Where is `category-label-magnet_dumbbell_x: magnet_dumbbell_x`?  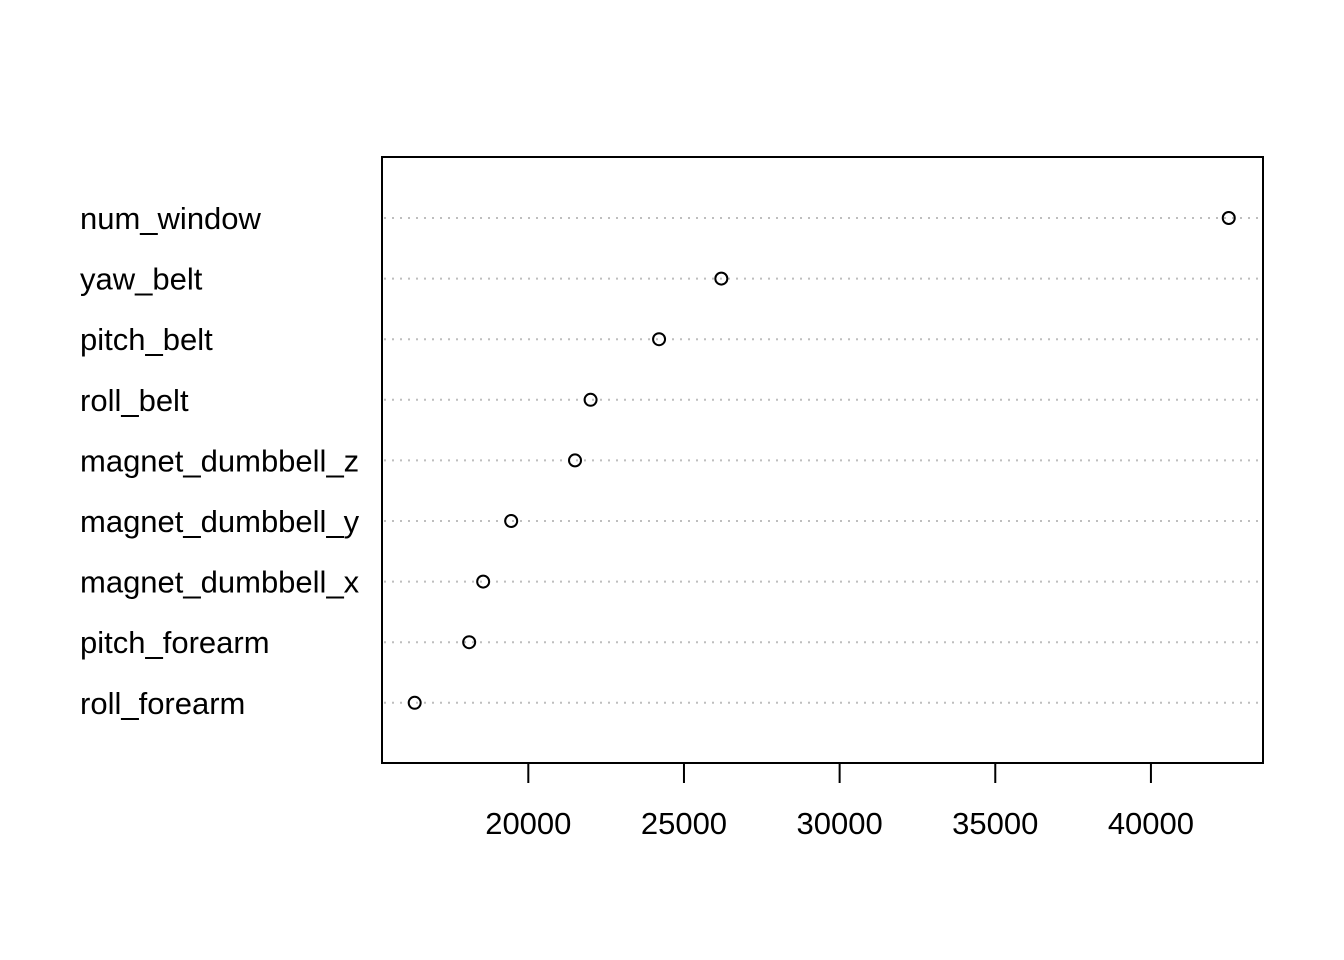 category-label-magnet_dumbbell_x: magnet_dumbbell_x is located at coordinates (220, 582).